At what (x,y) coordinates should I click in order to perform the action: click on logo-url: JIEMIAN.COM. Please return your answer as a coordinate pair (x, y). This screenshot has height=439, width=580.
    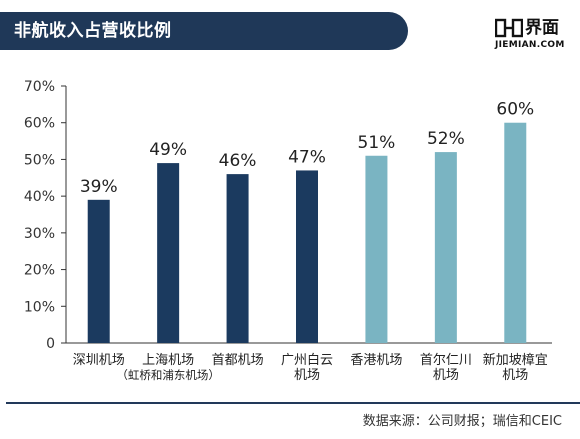
    Looking at the image, I should click on (530, 45).